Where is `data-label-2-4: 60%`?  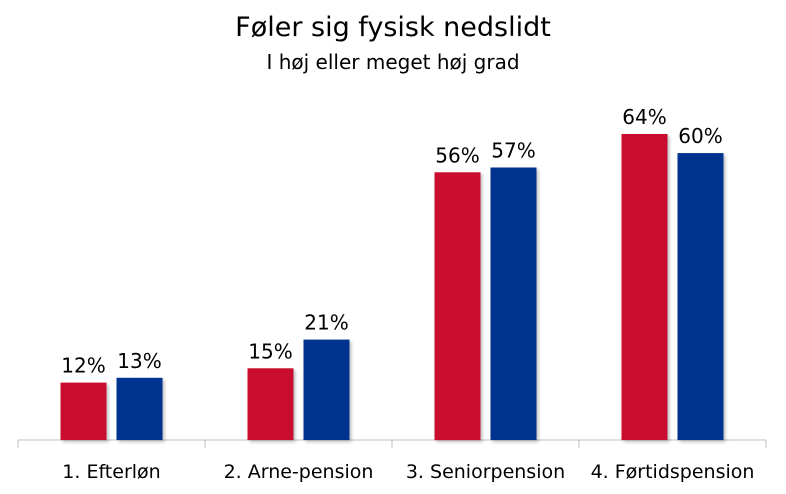 data-label-2-4: 60% is located at coordinates (700, 136).